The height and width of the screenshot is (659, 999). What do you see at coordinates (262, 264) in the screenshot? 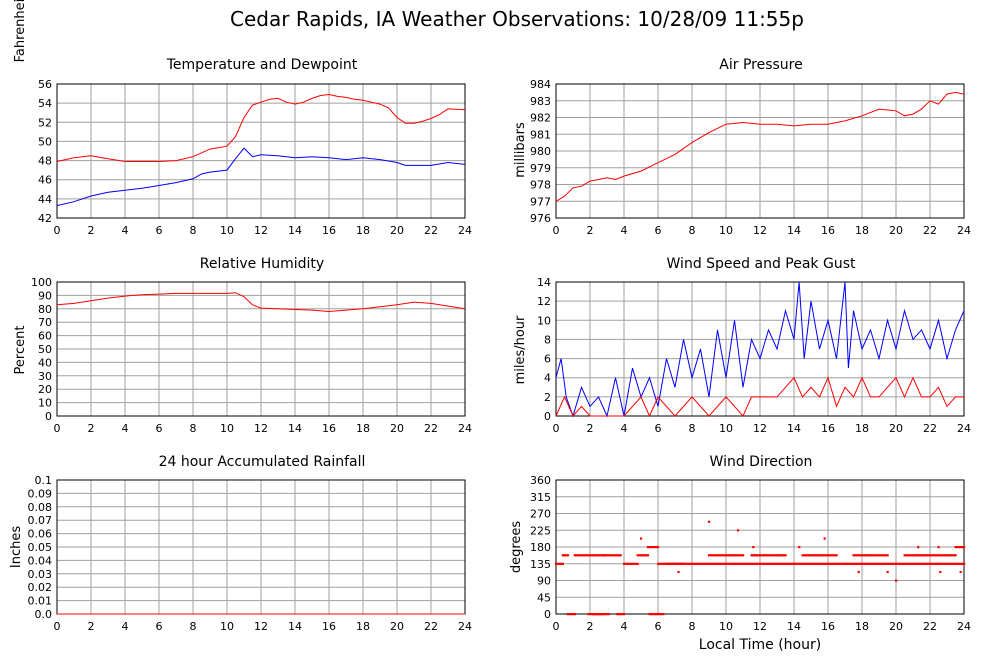
I see `chart-title: Relative Humidity` at bounding box center [262, 264].